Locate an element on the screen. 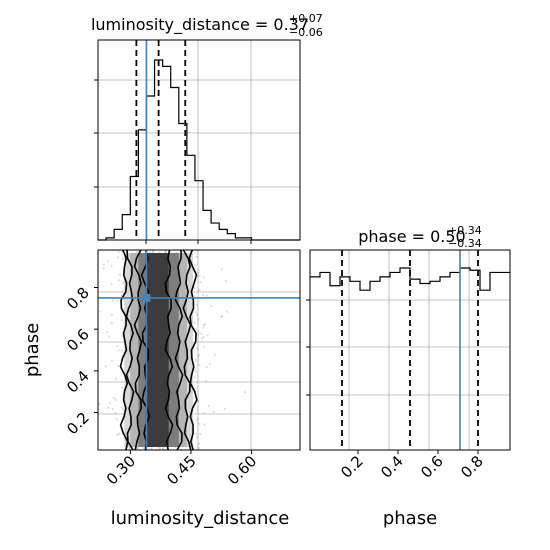 Image resolution: width=550 pixels, height=550 pixels. title-phase-upper-error: +0.34 is located at coordinates (465, 230).